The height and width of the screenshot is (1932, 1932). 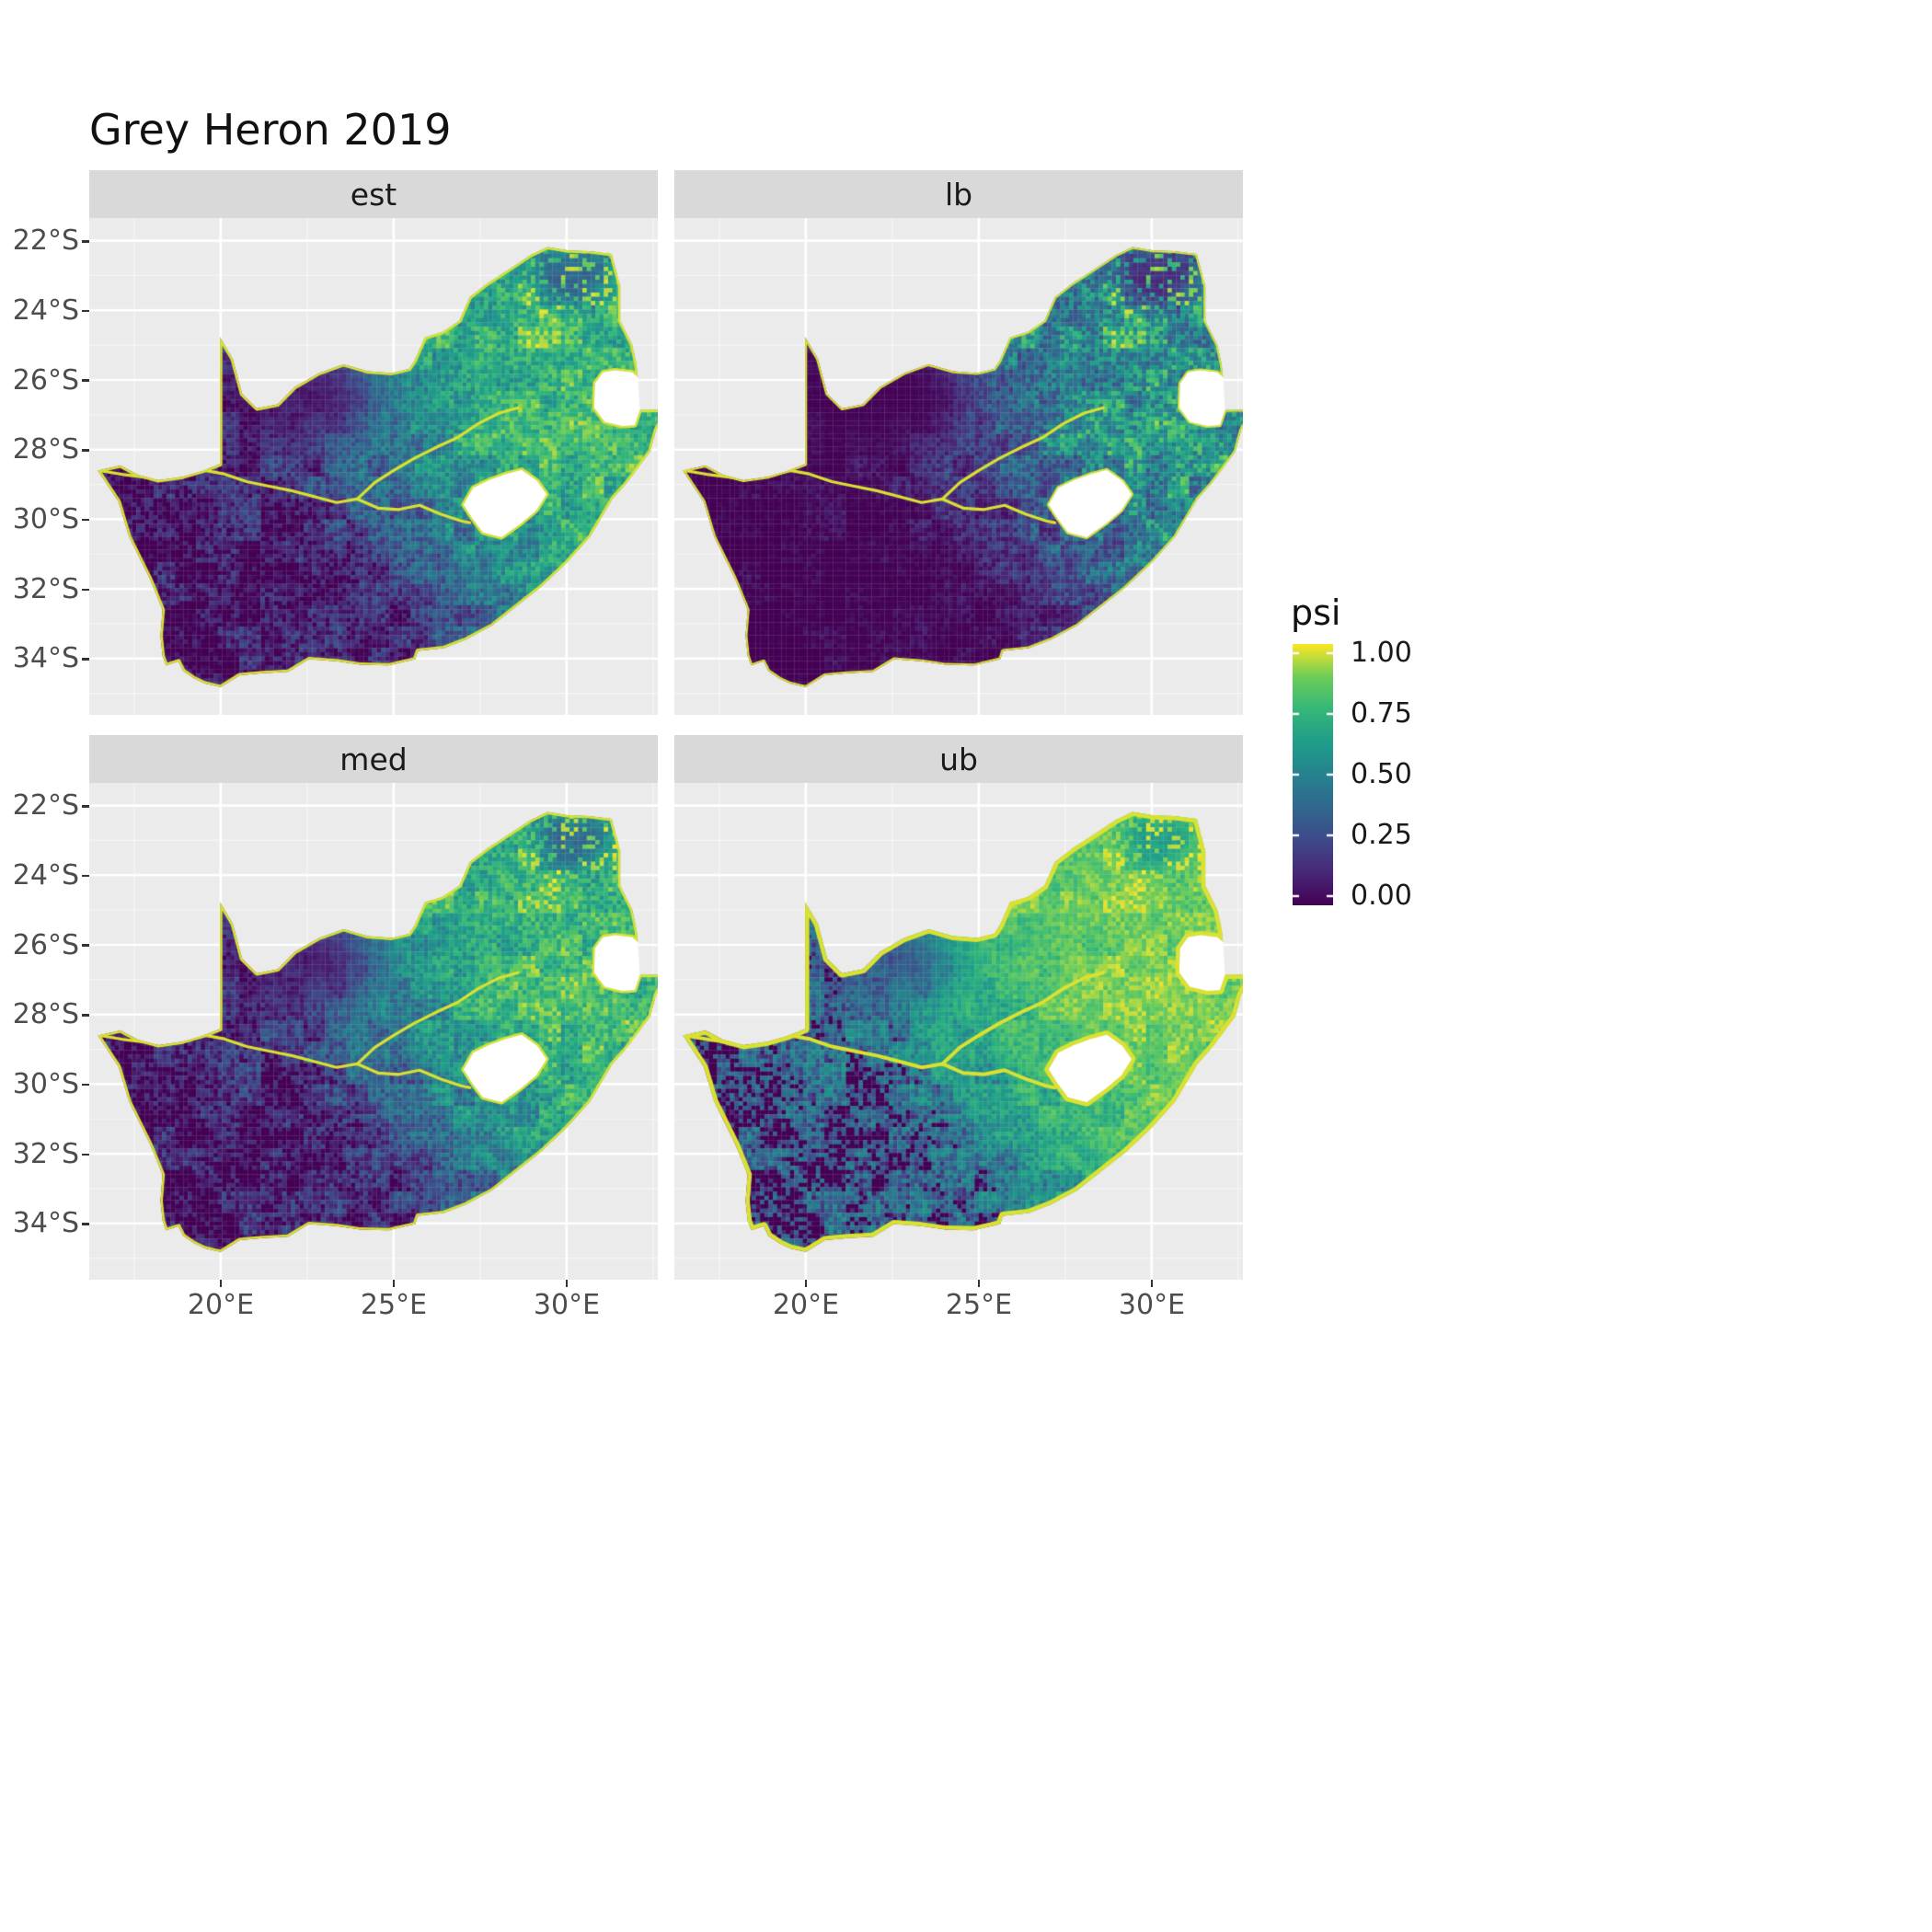 I want to click on facet-label-lb: lb, so click(x=958, y=194).